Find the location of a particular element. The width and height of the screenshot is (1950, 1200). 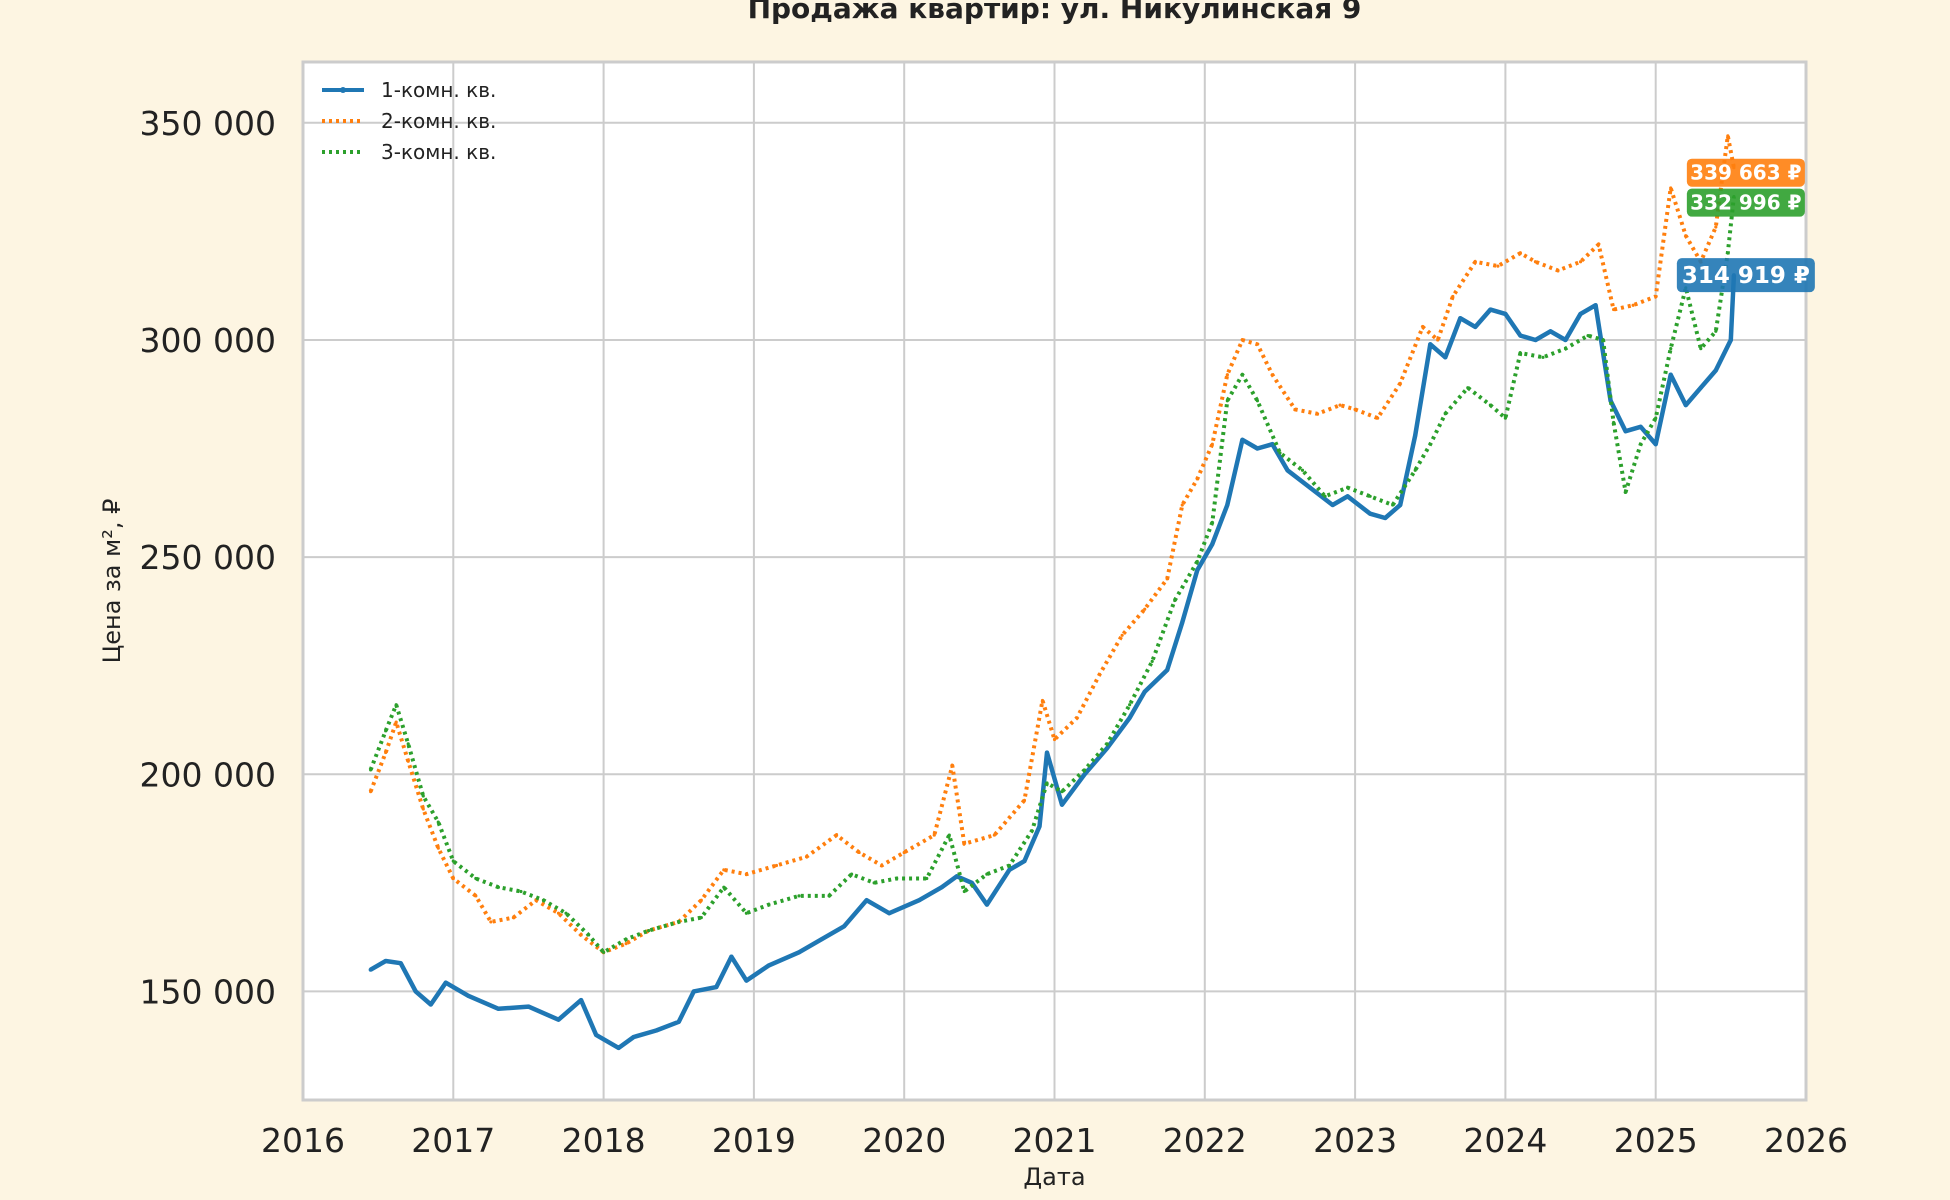

x-tick-label: 2026 is located at coordinates (1806, 1140).